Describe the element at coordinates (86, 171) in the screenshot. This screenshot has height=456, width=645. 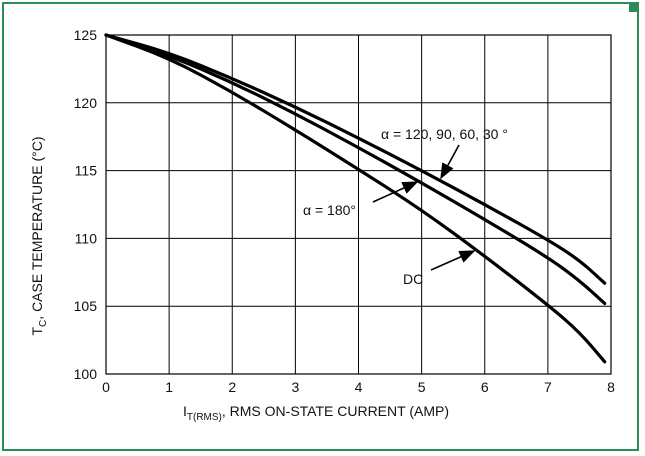
I see `y-tick-label: 115` at that location.